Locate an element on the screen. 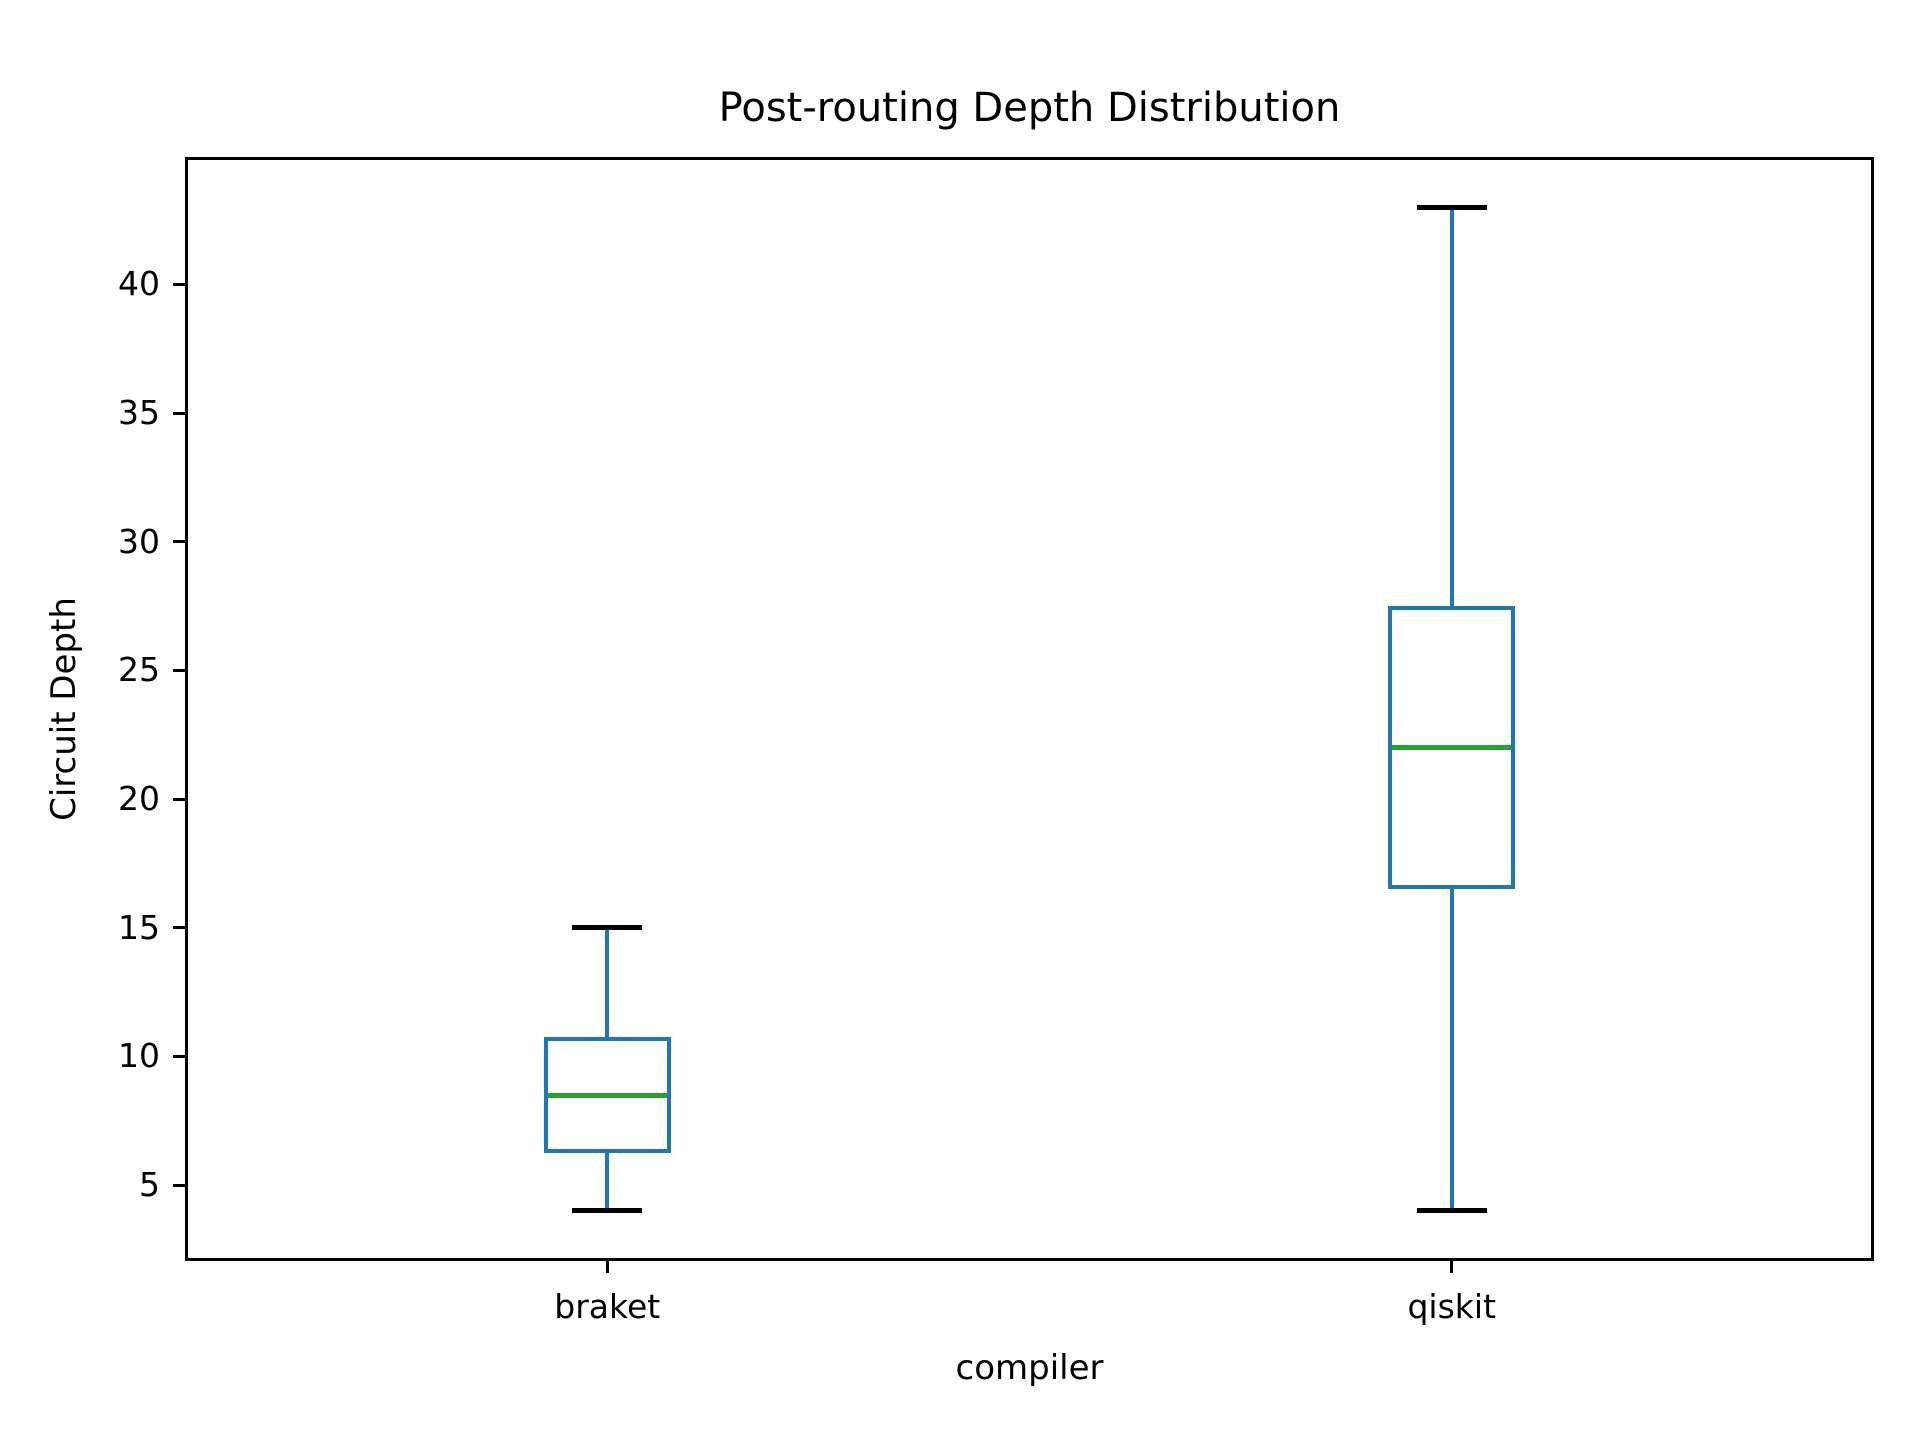 This screenshot has width=1920, height=1440. x-tick-label: qiskit is located at coordinates (1452, 1306).